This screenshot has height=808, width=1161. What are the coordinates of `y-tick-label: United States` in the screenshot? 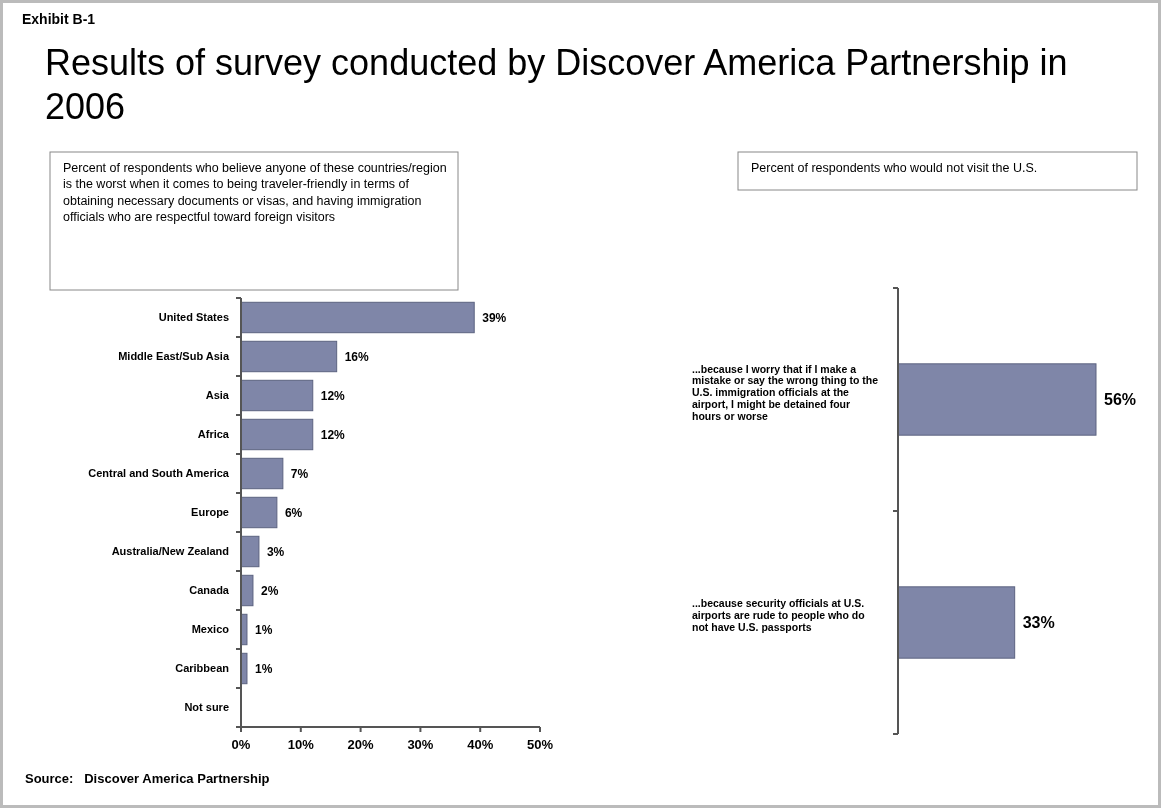 It's located at (193, 317).